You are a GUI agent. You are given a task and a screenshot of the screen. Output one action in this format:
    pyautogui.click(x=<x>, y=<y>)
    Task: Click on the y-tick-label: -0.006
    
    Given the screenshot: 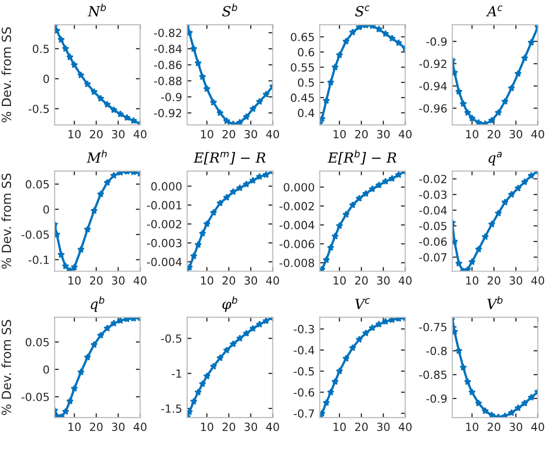 What is the action you would take?
    pyautogui.click(x=297, y=244)
    